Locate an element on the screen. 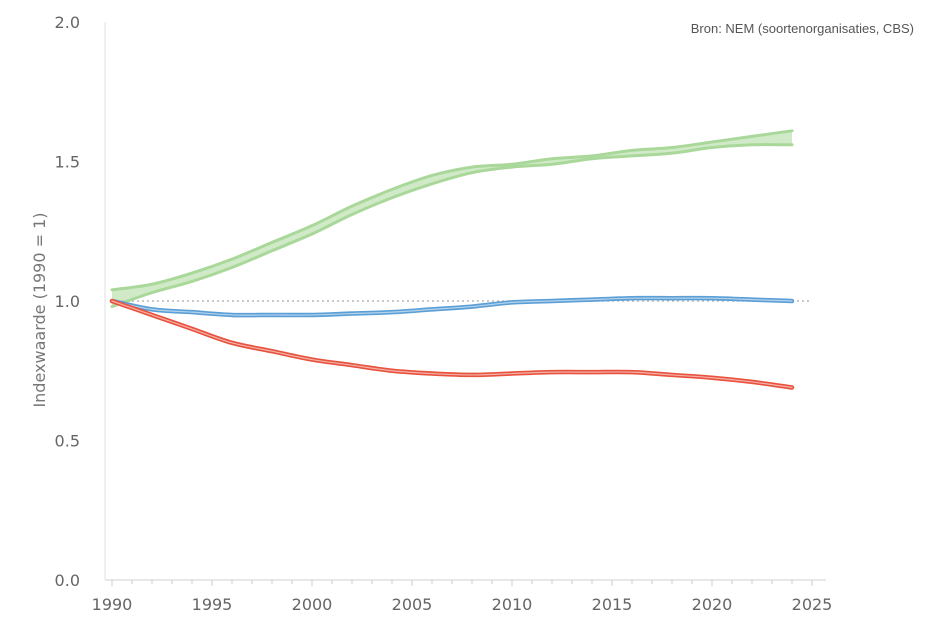 The width and height of the screenshot is (939, 619). y-axis-label: Indexwaarde (1990 = 1) is located at coordinates (39, 309).